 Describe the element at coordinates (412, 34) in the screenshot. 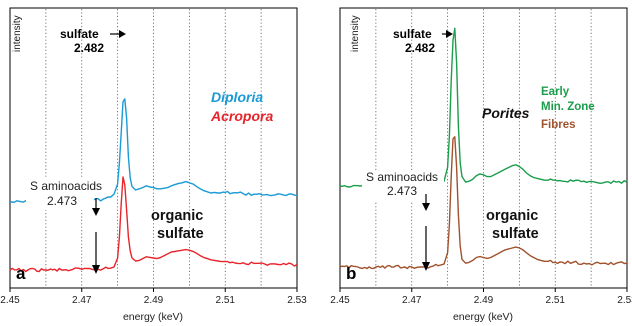

I see `panel-b-sulfate-peak-label: sulfate` at that location.